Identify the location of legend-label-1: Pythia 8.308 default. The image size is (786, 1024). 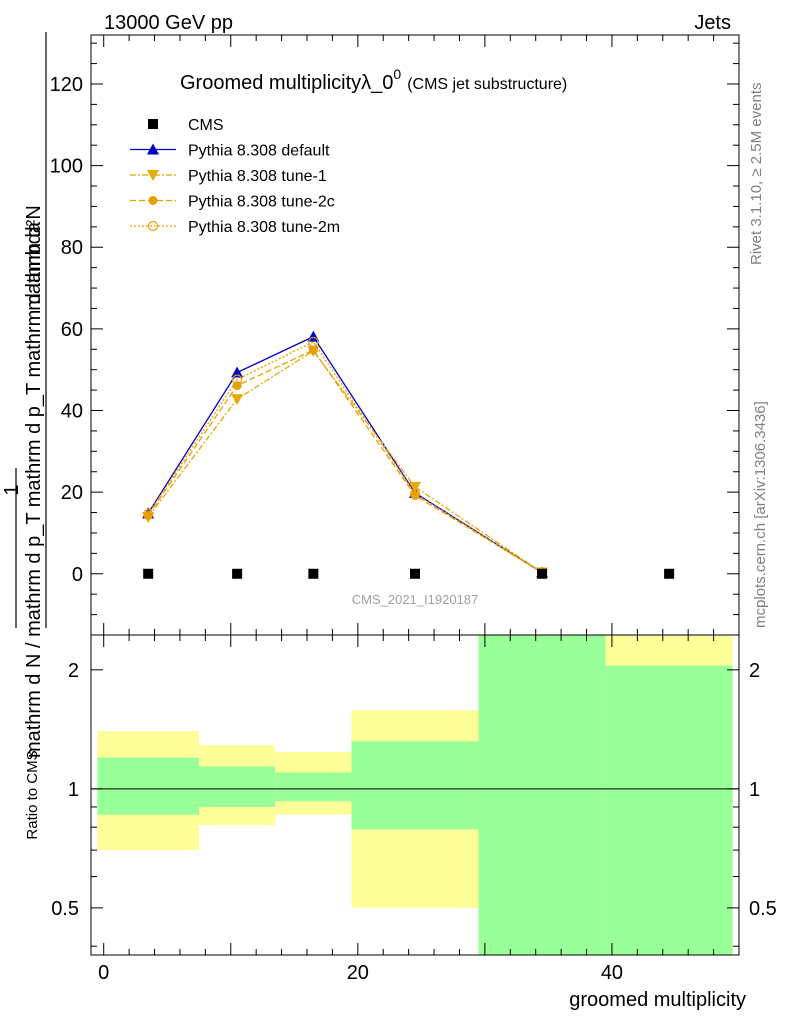
(259, 151).